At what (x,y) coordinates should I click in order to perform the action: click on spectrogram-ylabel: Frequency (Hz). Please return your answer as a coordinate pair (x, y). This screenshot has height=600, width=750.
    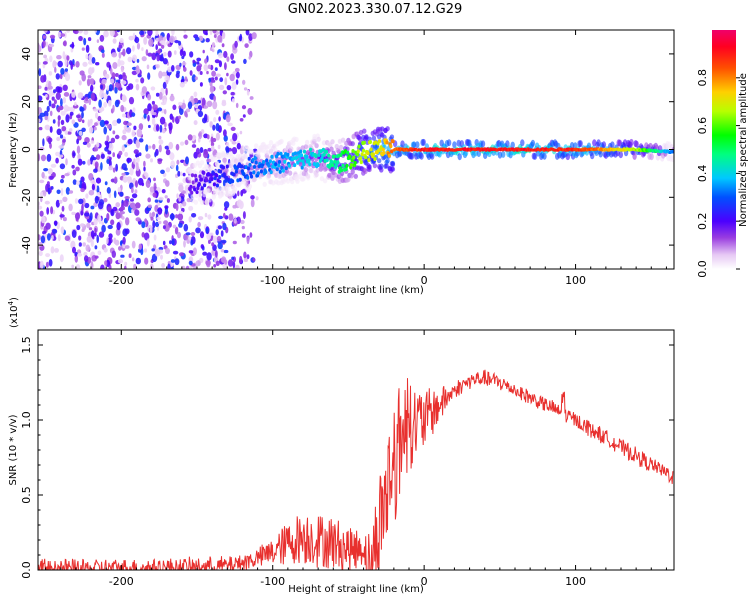
    Looking at the image, I should click on (13, 150).